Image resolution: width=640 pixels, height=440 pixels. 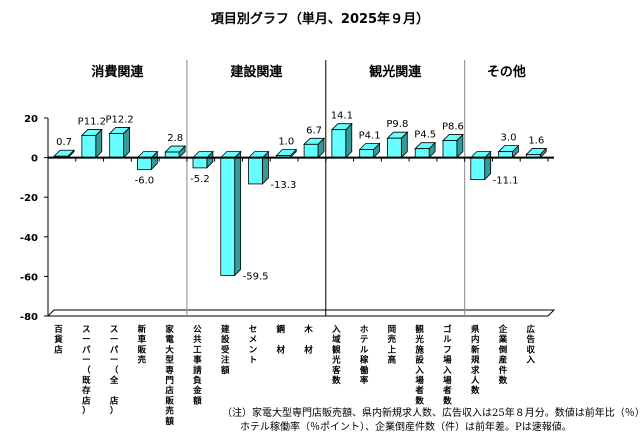 What do you see at coordinates (86, 330) in the screenshot?
I see `category-label-char: ス` at bounding box center [86, 330].